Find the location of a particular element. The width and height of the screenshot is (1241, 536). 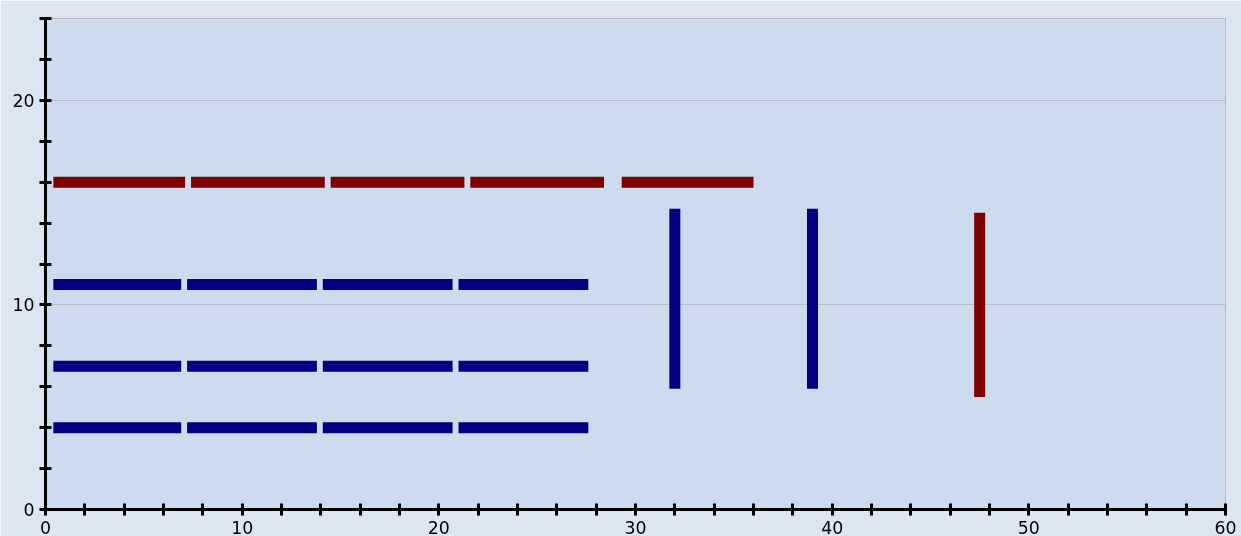

y-tick-label: 20 is located at coordinates (23, 100).